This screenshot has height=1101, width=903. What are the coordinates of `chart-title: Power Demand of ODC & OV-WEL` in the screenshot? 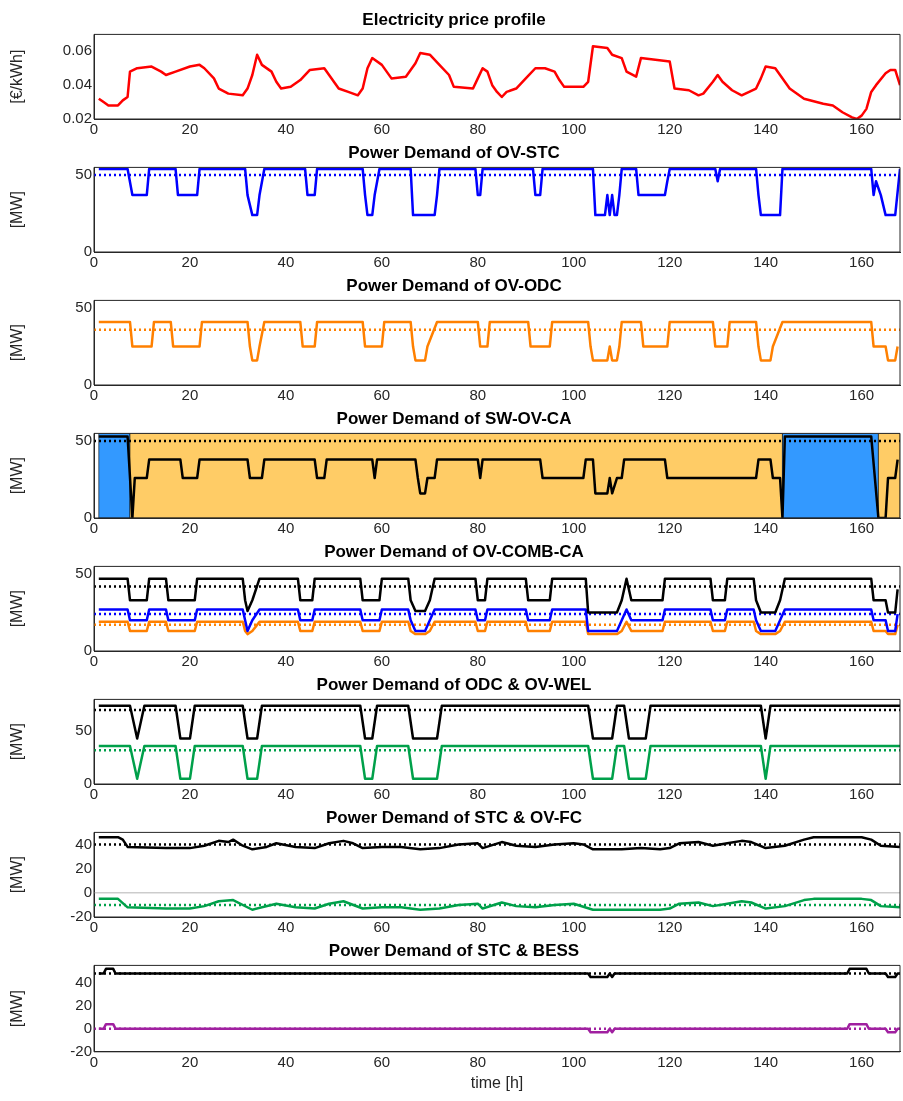 It's located at (454, 684).